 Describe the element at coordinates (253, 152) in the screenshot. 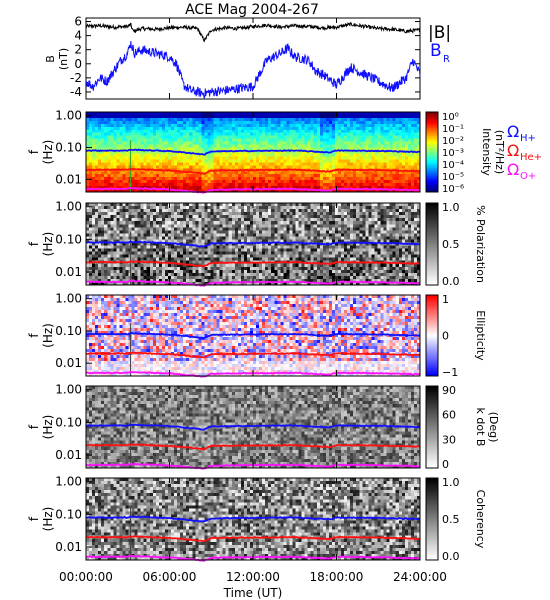

I see `gyrofrequency-H-line` at that location.